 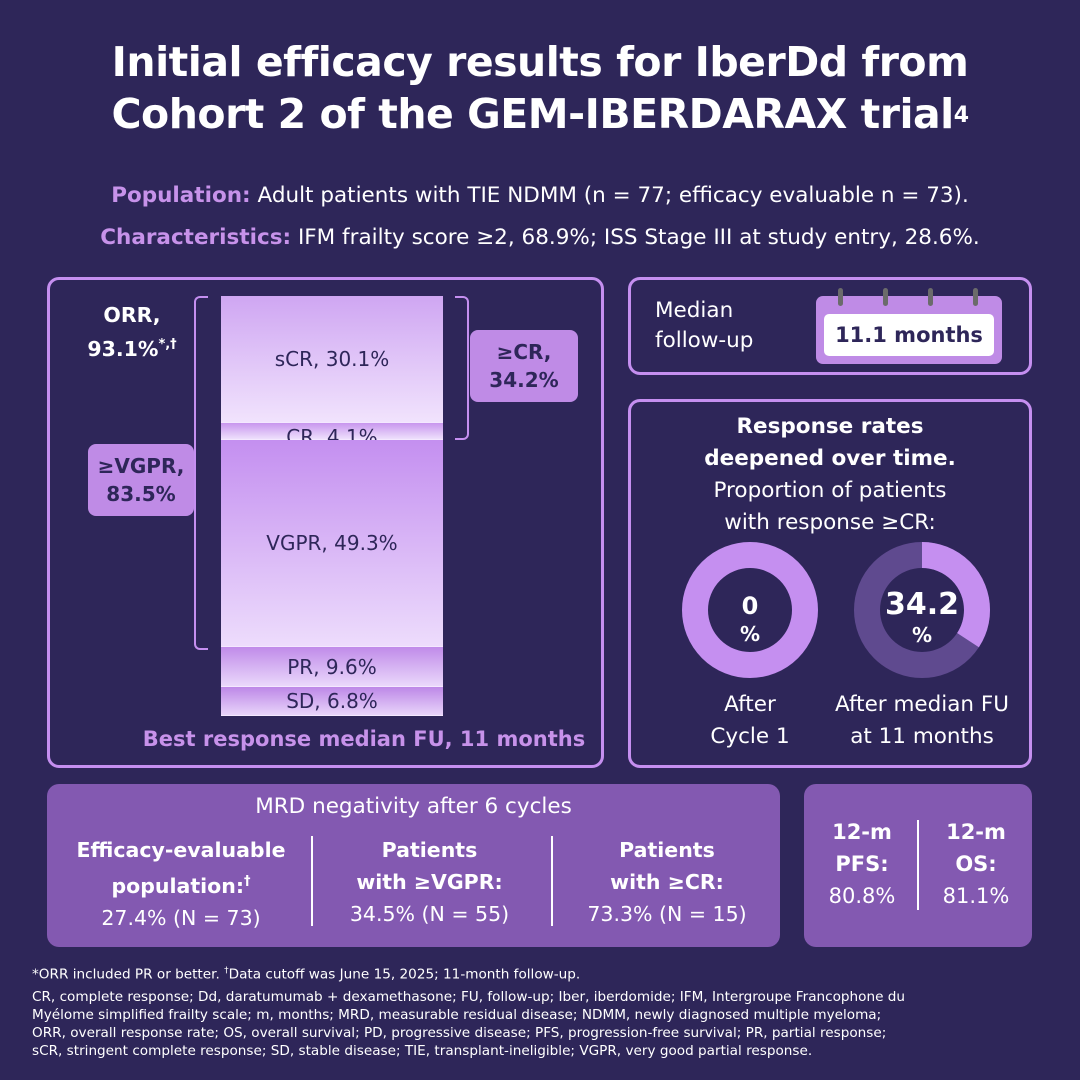 What do you see at coordinates (830, 426) in the screenshot?
I see `response-heading-line-1: Response rates` at bounding box center [830, 426].